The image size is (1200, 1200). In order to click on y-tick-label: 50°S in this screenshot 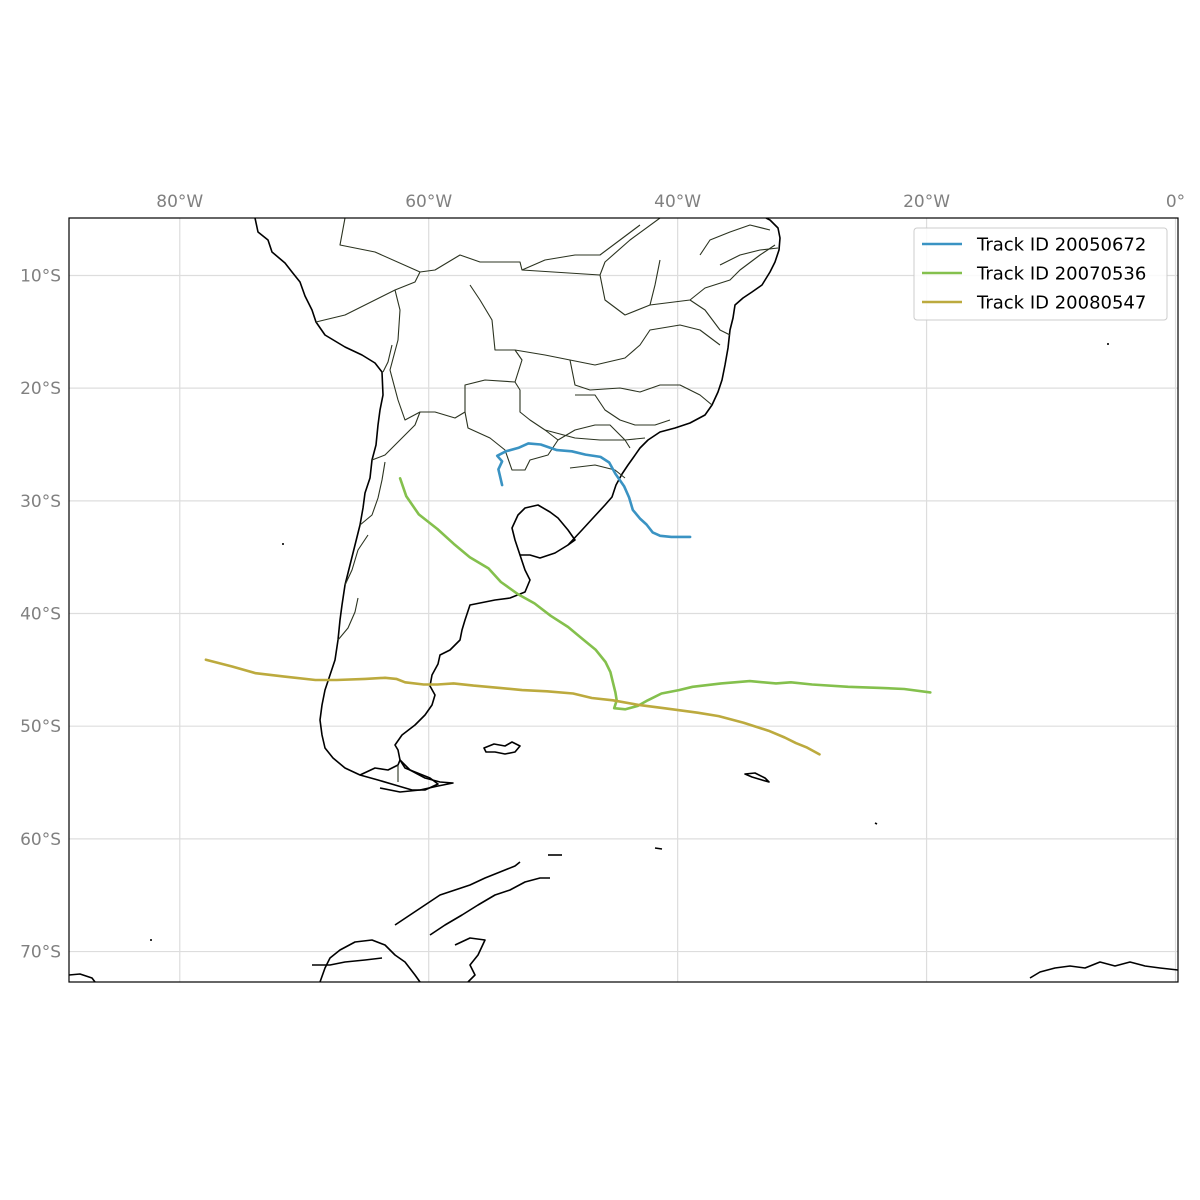, I will do `click(40, 727)`.